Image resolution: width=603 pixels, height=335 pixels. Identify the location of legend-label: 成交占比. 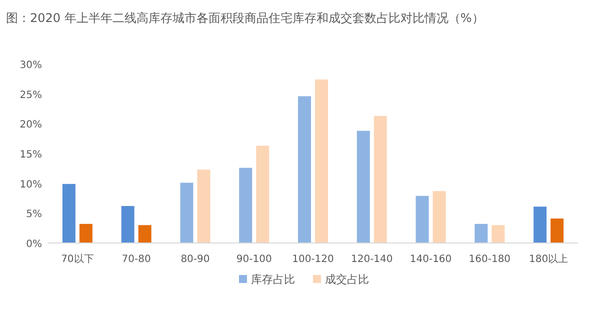
(347, 279).